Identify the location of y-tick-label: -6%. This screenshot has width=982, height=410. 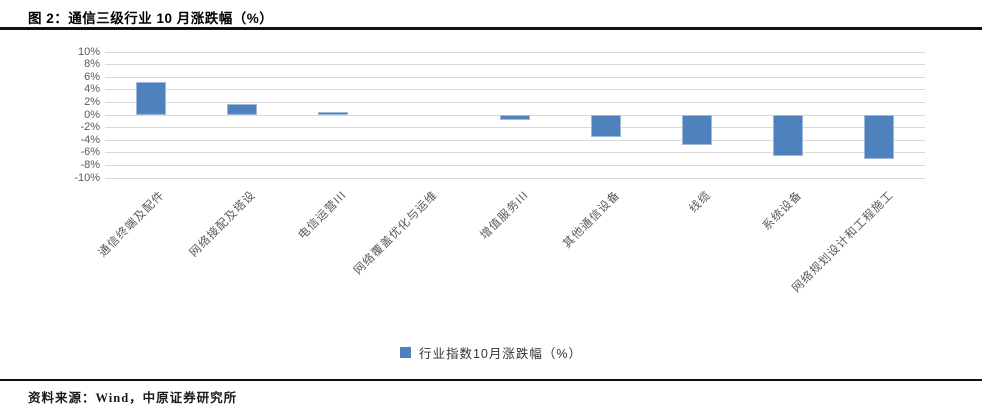
(90, 152).